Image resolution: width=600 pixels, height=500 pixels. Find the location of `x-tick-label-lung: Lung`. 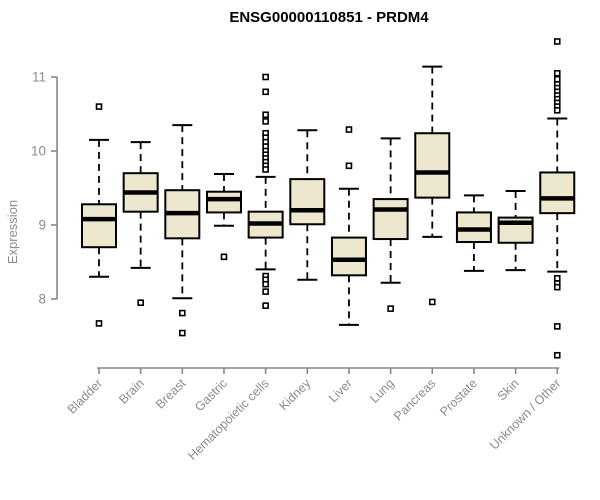

x-tick-label-lung: Lung is located at coordinates (382, 391).